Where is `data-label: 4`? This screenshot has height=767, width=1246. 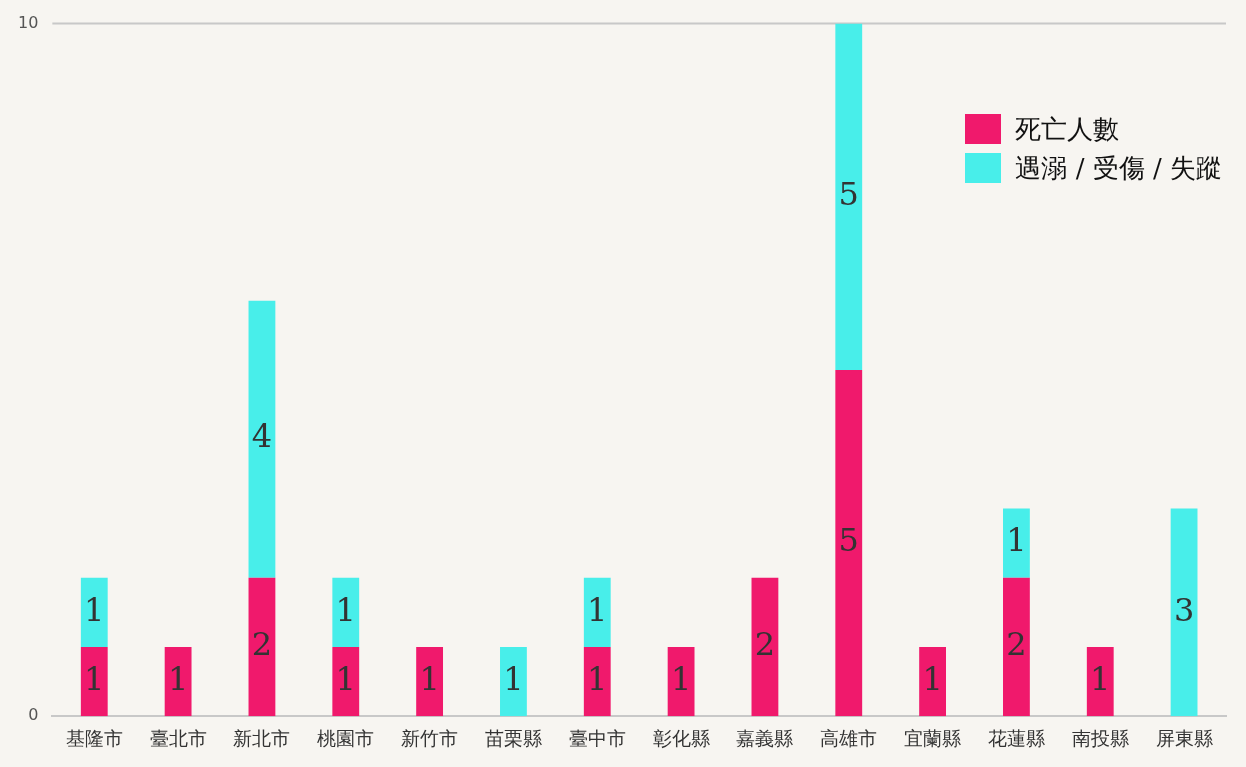 data-label: 4 is located at coordinates (262, 436).